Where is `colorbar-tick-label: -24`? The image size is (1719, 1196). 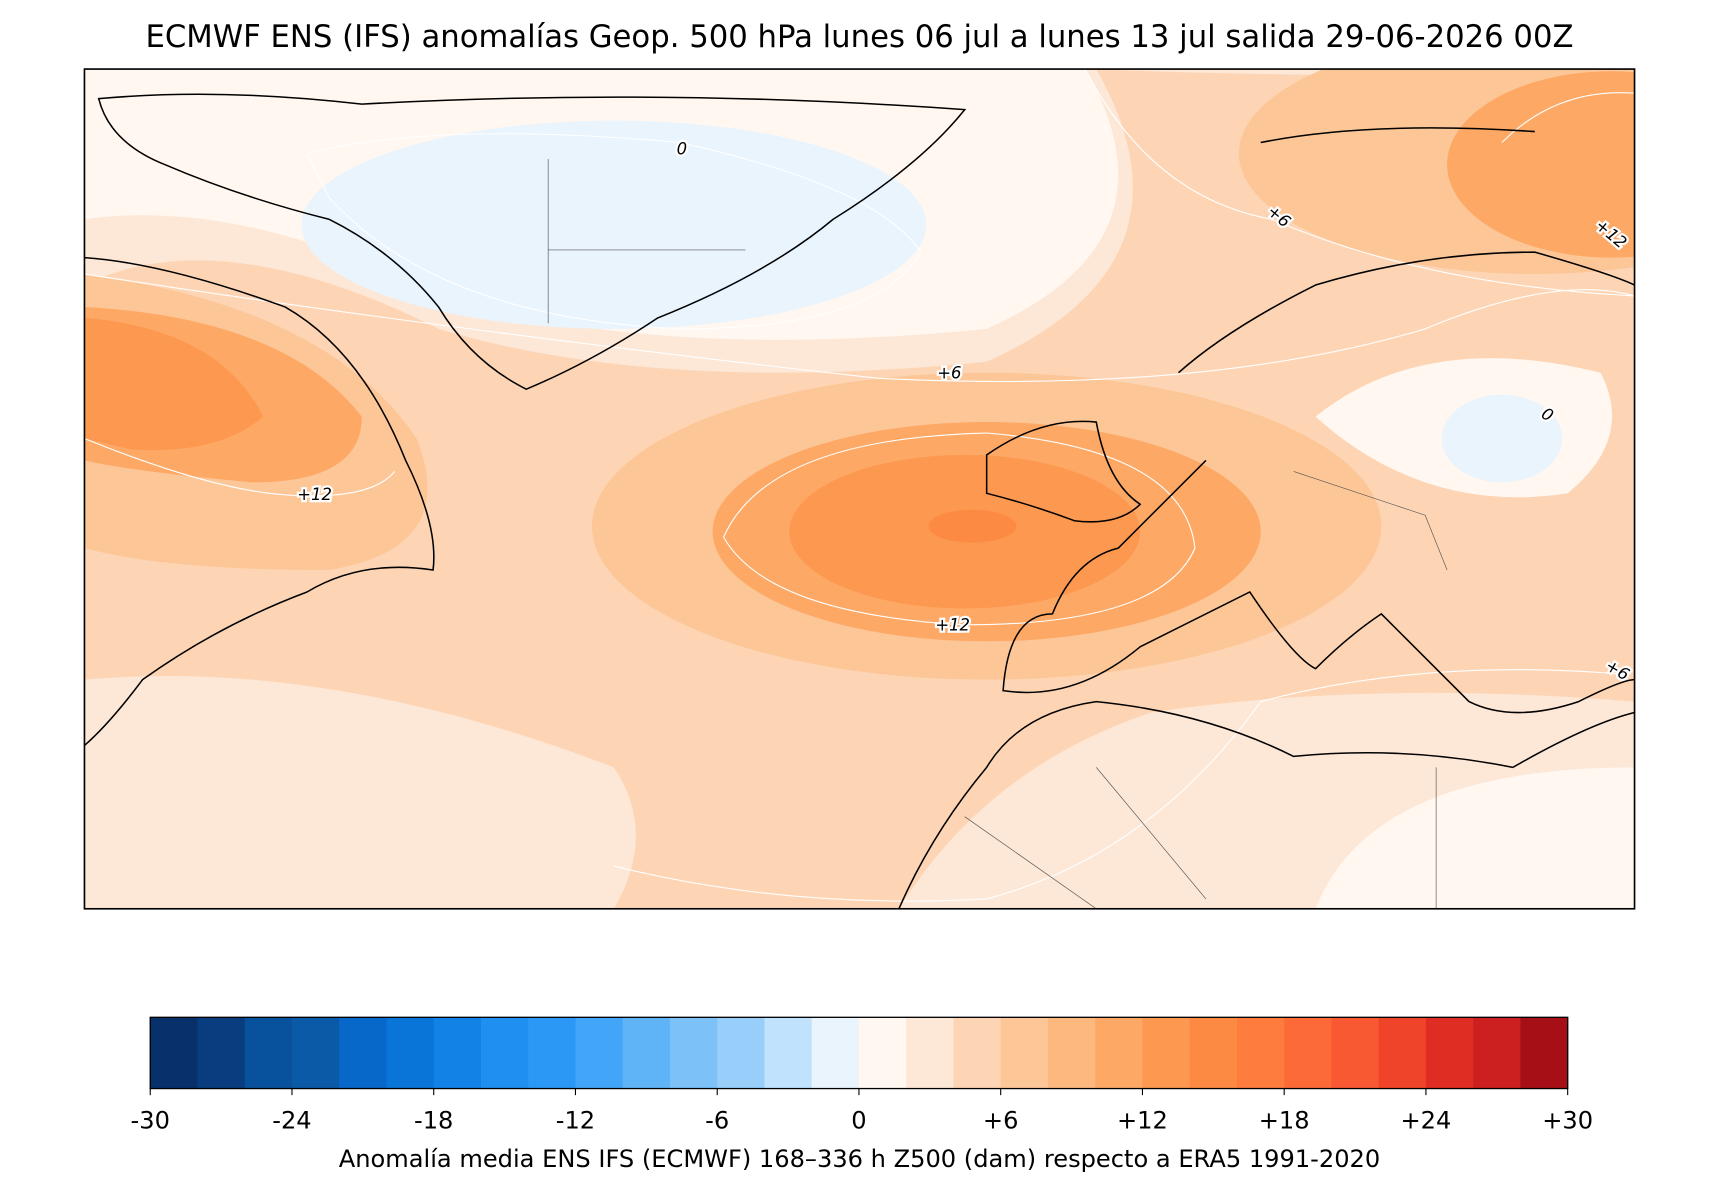 colorbar-tick-label: -24 is located at coordinates (291, 1120).